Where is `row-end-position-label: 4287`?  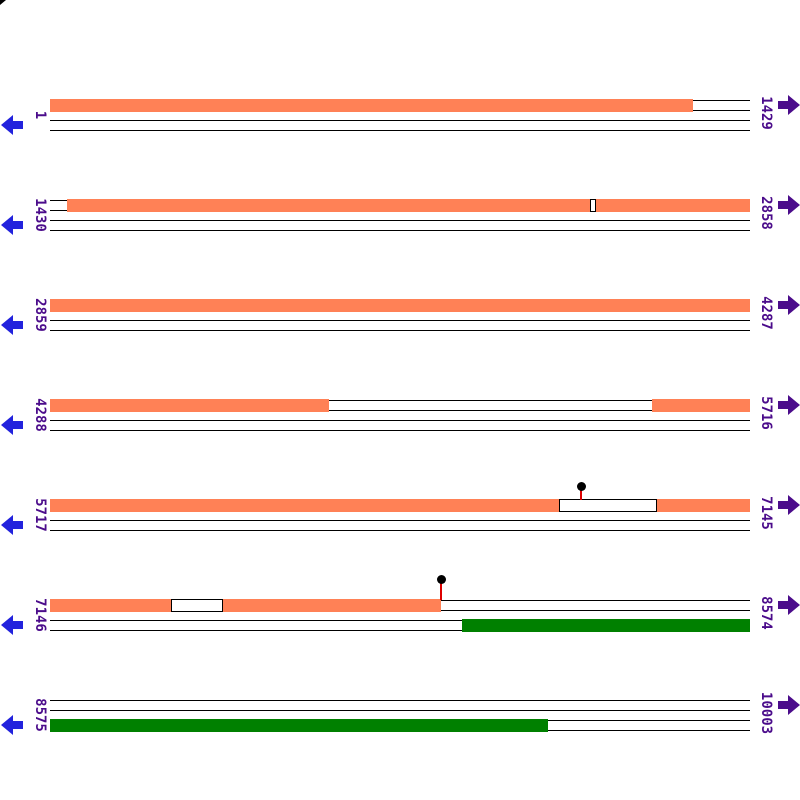 row-end-position-label: 4287 is located at coordinates (766, 313).